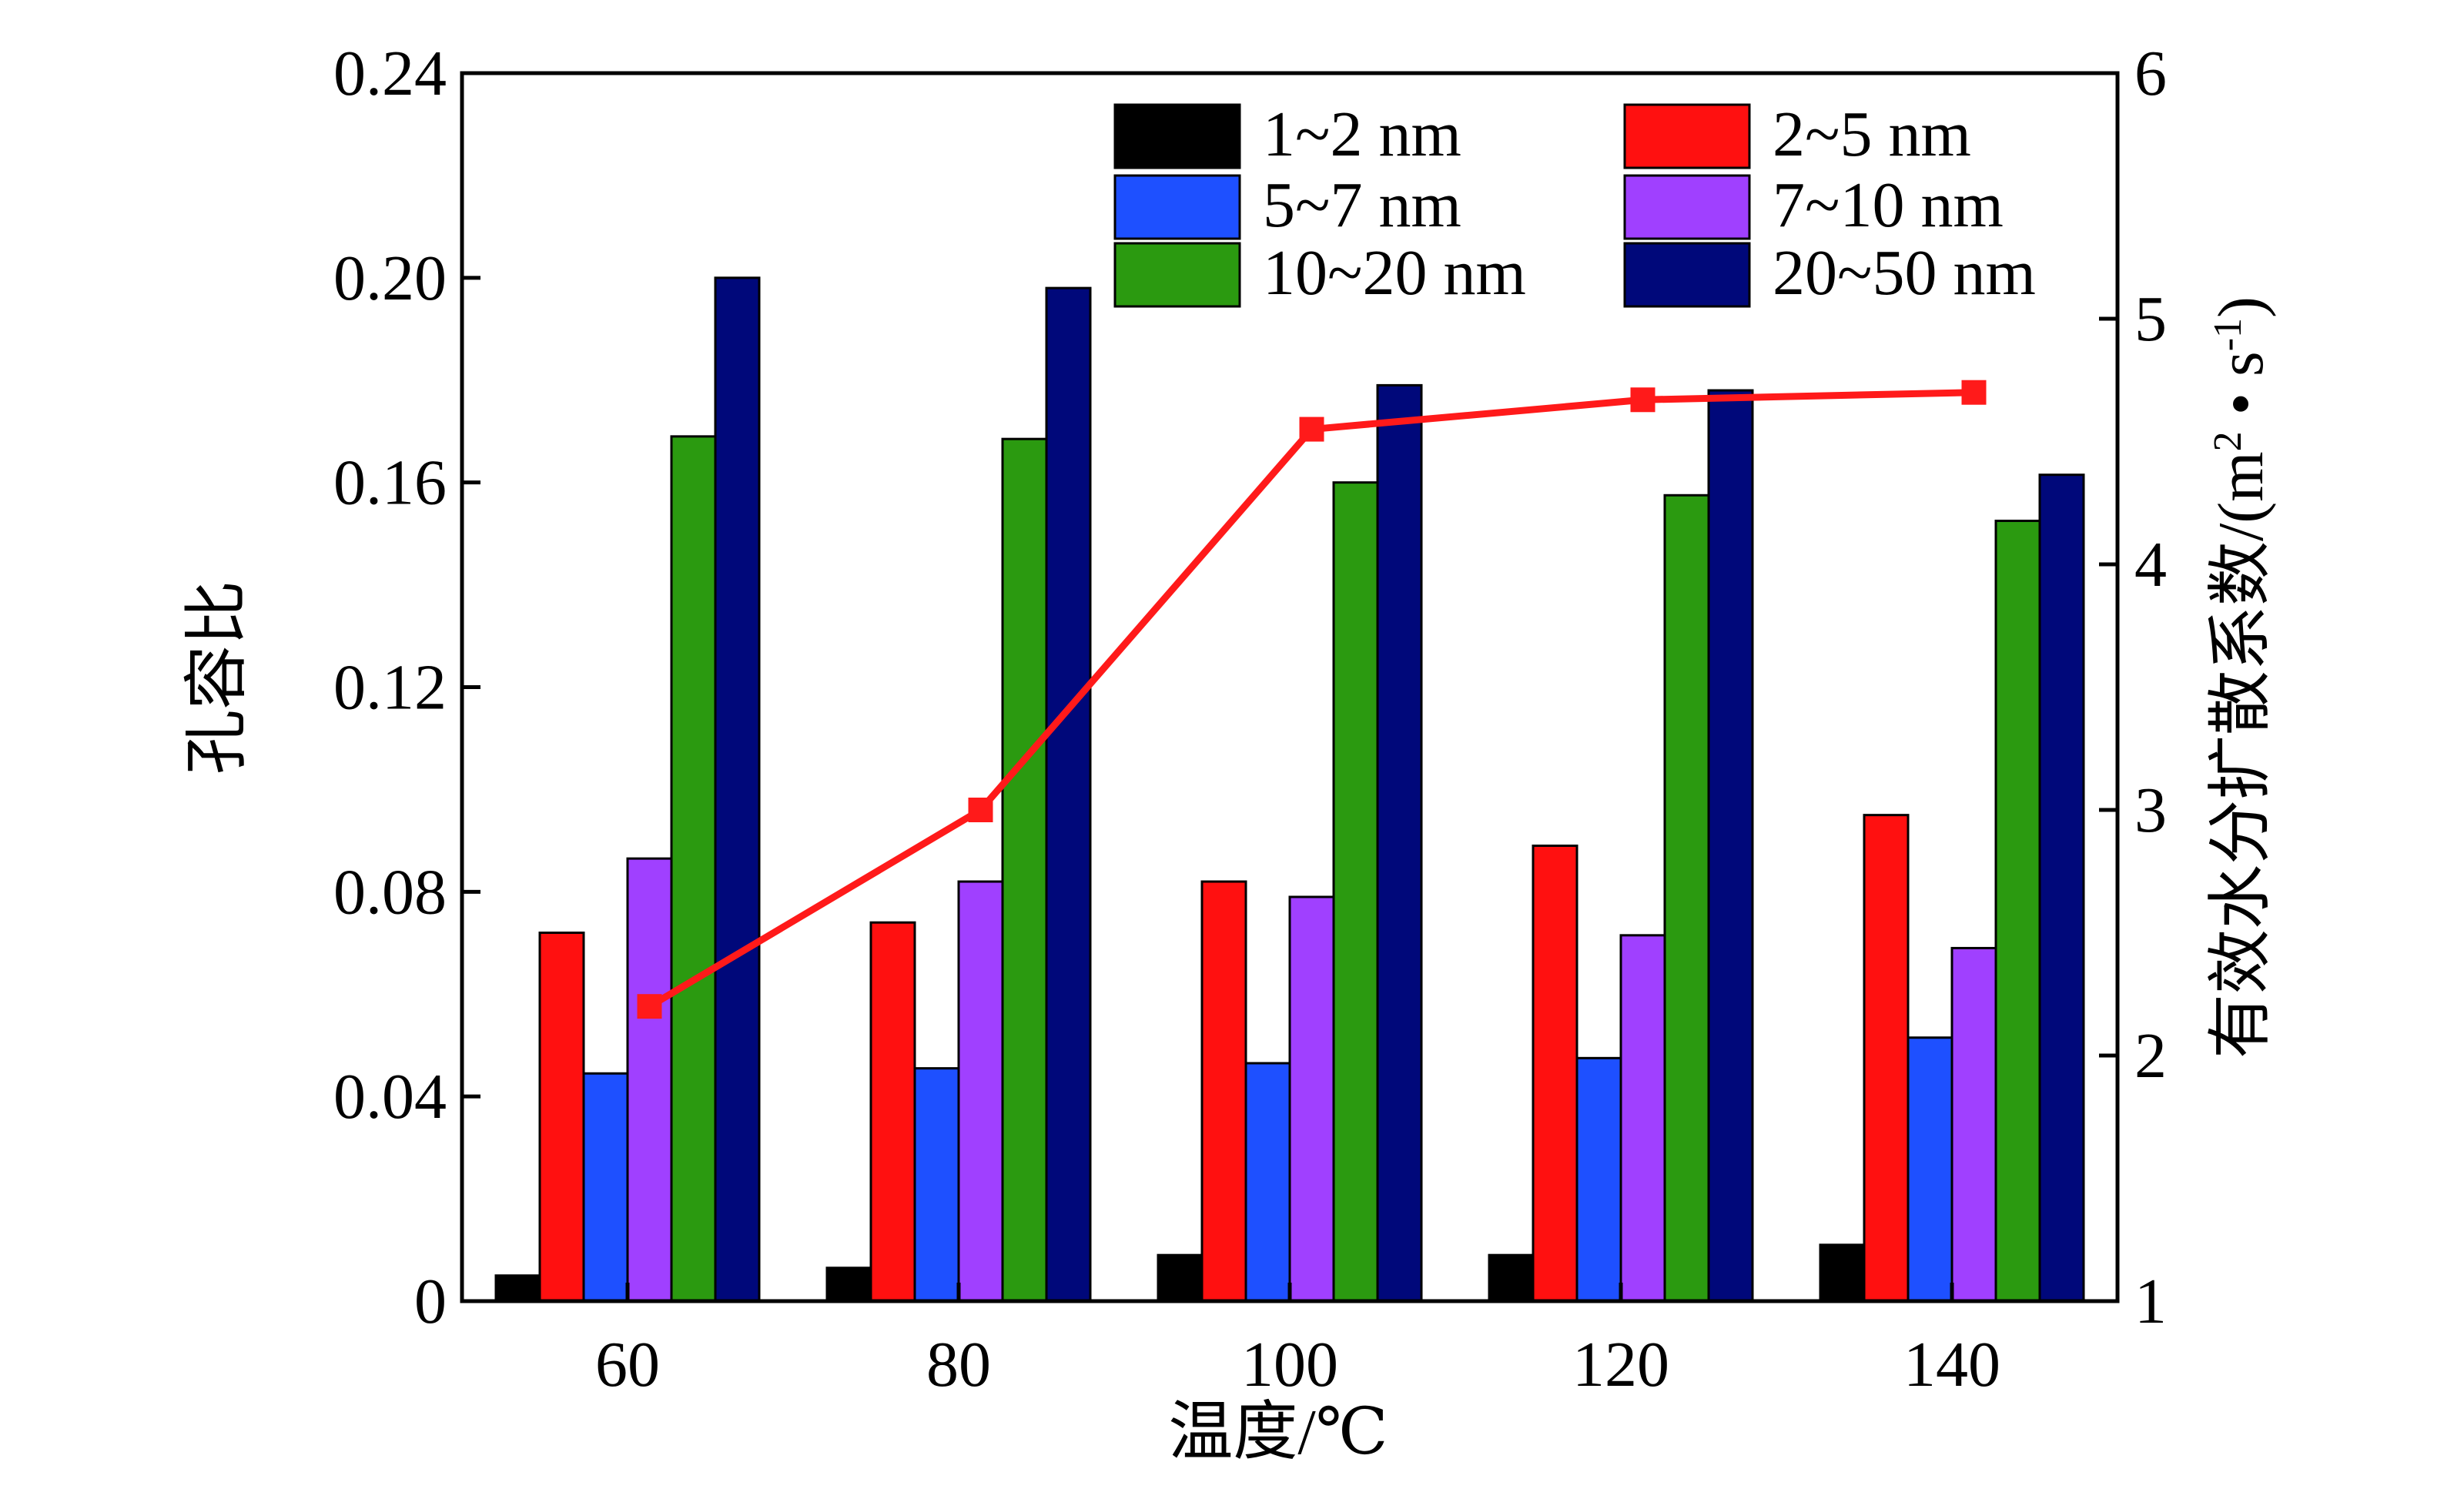  What do you see at coordinates (2228, 441) in the screenshot?
I see `right-axis-title-sup1: 2` at bounding box center [2228, 441].